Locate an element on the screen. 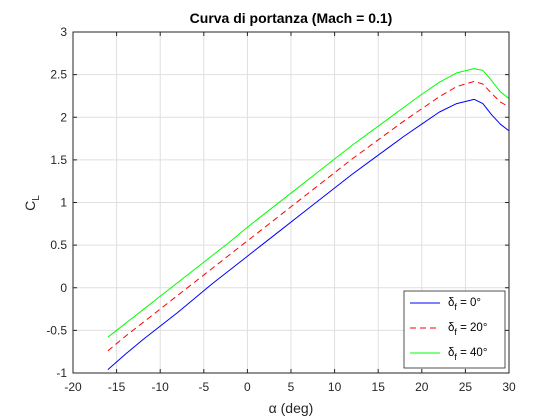 This screenshot has height=420, width=560. chart-title: Curva di portanza (Mach = 0.1) is located at coordinates (291, 18).